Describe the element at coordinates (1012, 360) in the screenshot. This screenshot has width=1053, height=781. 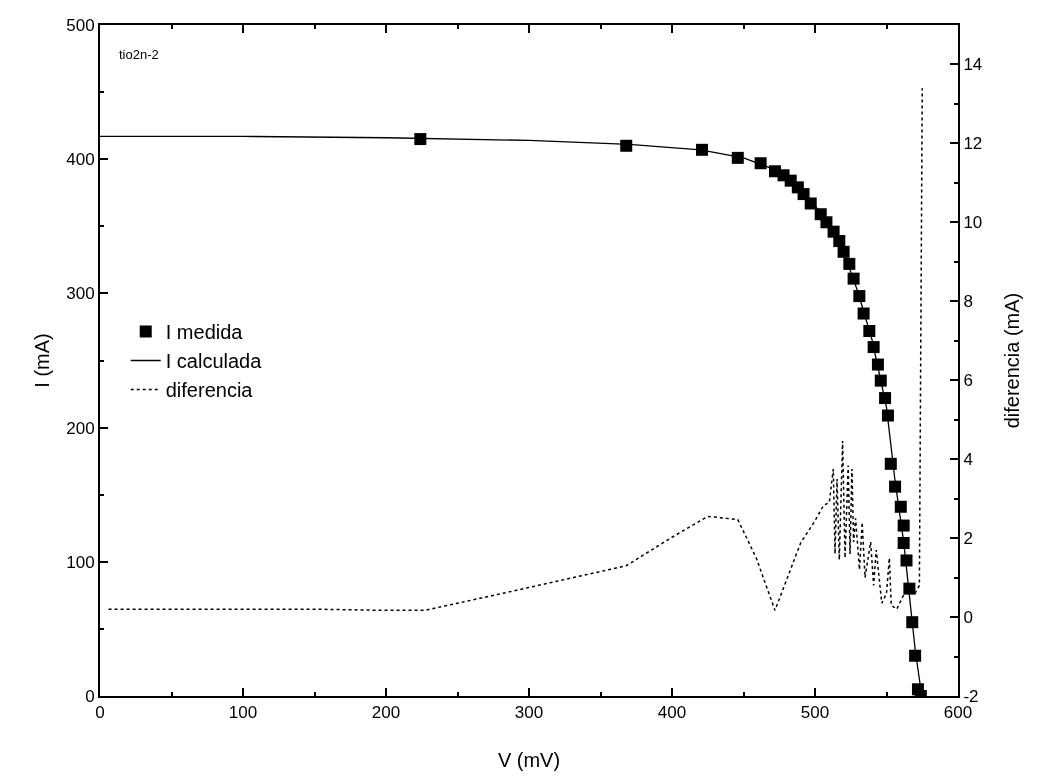
I see `y2-axis-title: diferencia (mA)` at that location.